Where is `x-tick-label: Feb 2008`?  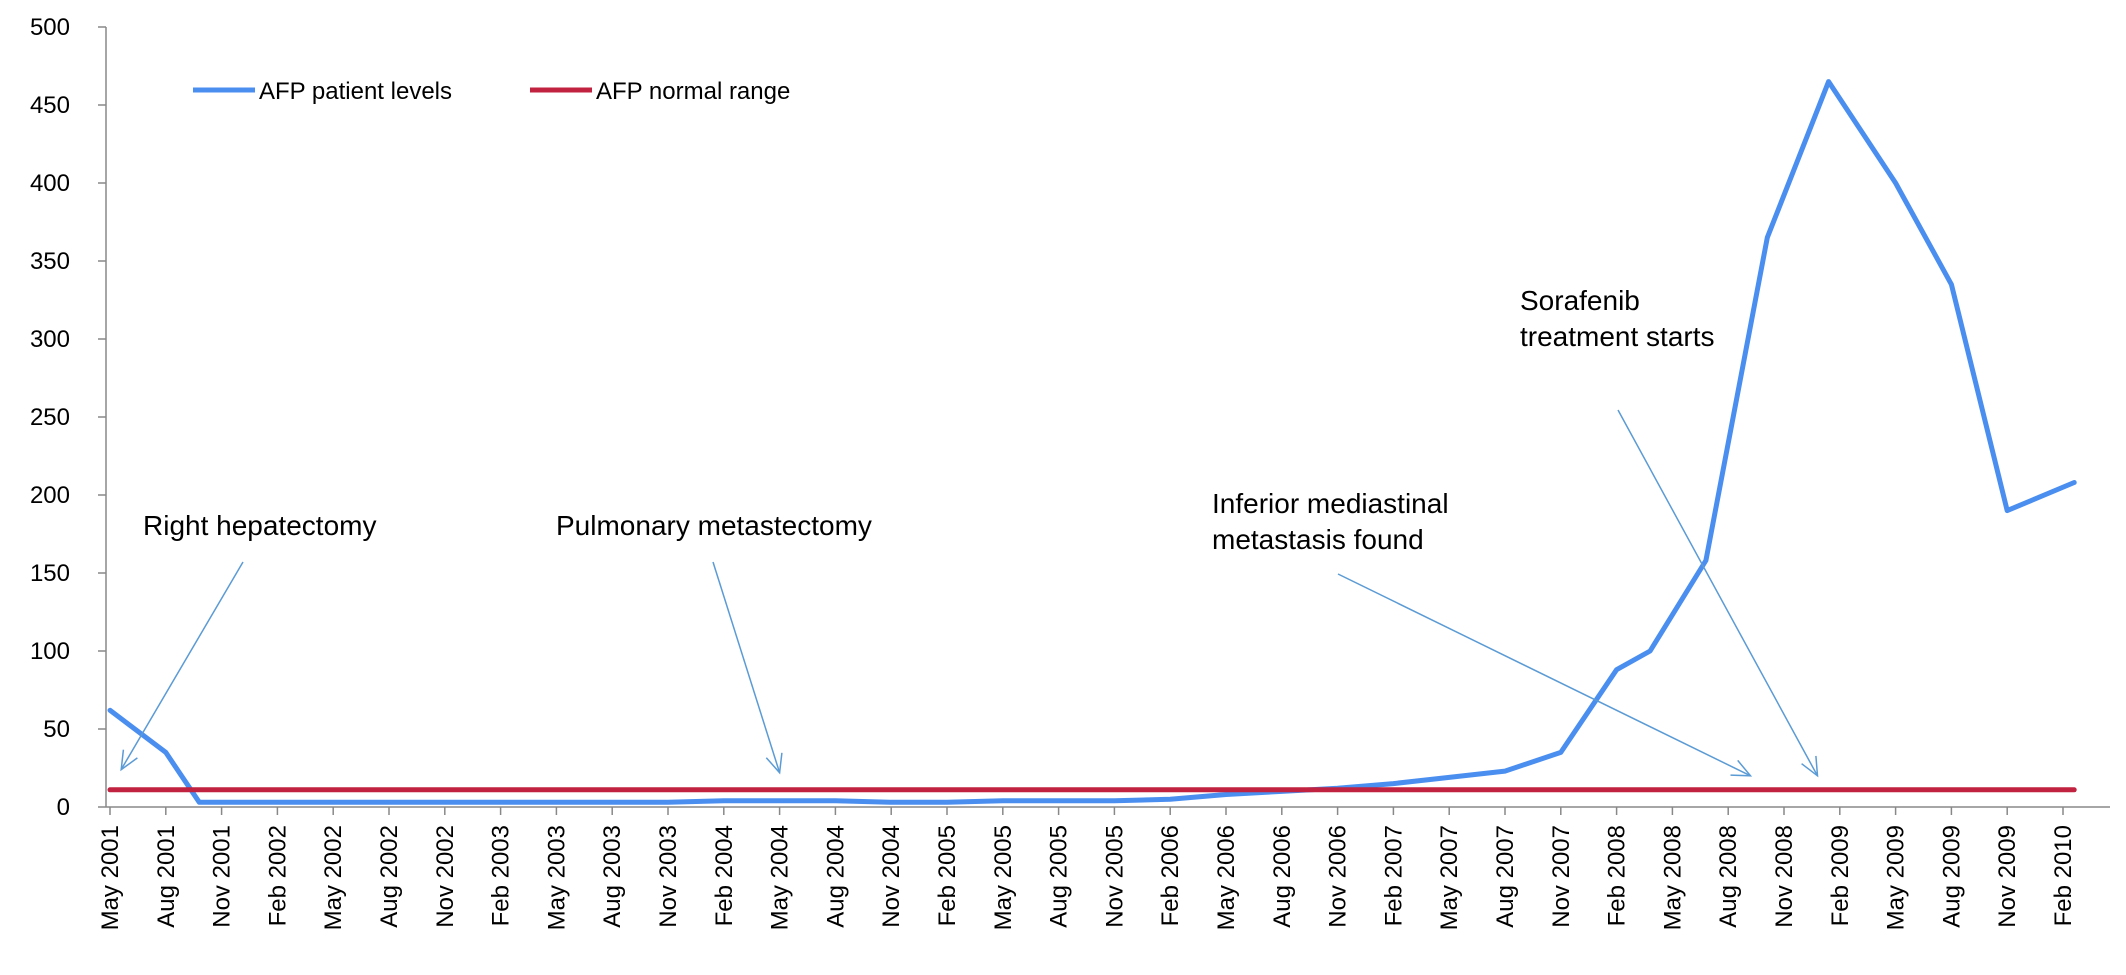 x-tick-label: Feb 2008 is located at coordinates (1617, 875).